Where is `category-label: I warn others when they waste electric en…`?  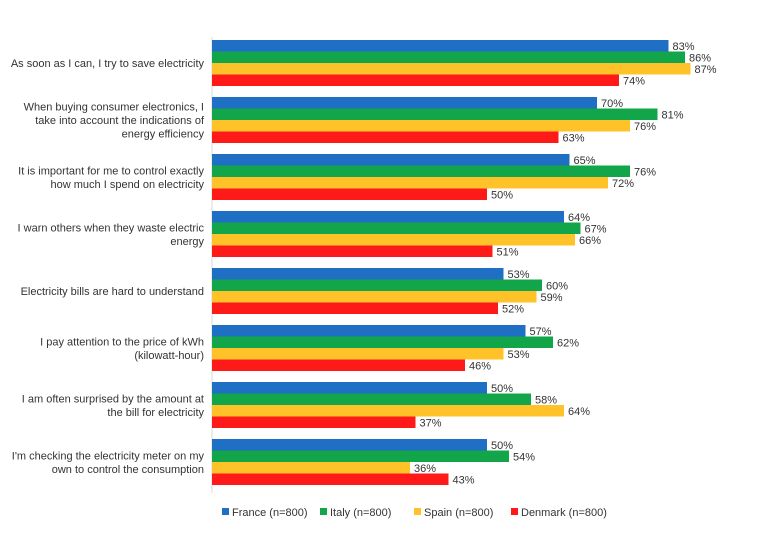
category-label: I warn others when they waste electric en… is located at coordinates (111, 235).